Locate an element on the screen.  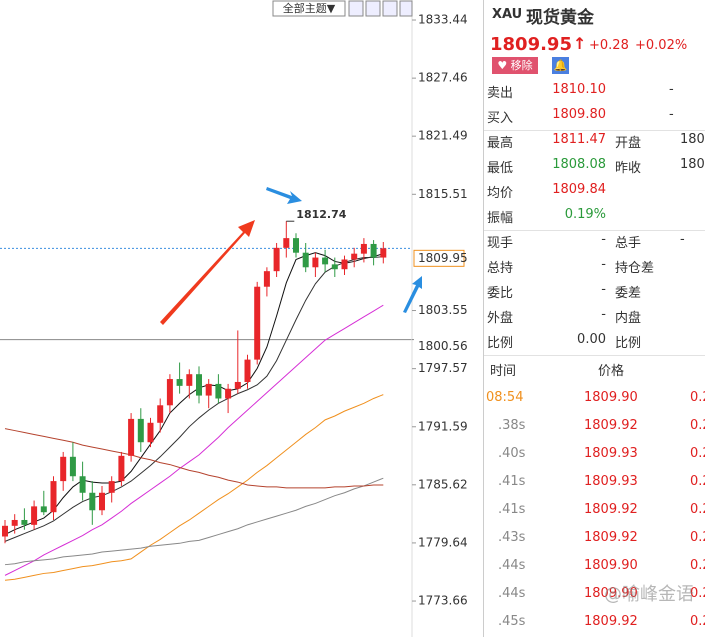
y-tick-label: 1815.51 is located at coordinates (443, 194).